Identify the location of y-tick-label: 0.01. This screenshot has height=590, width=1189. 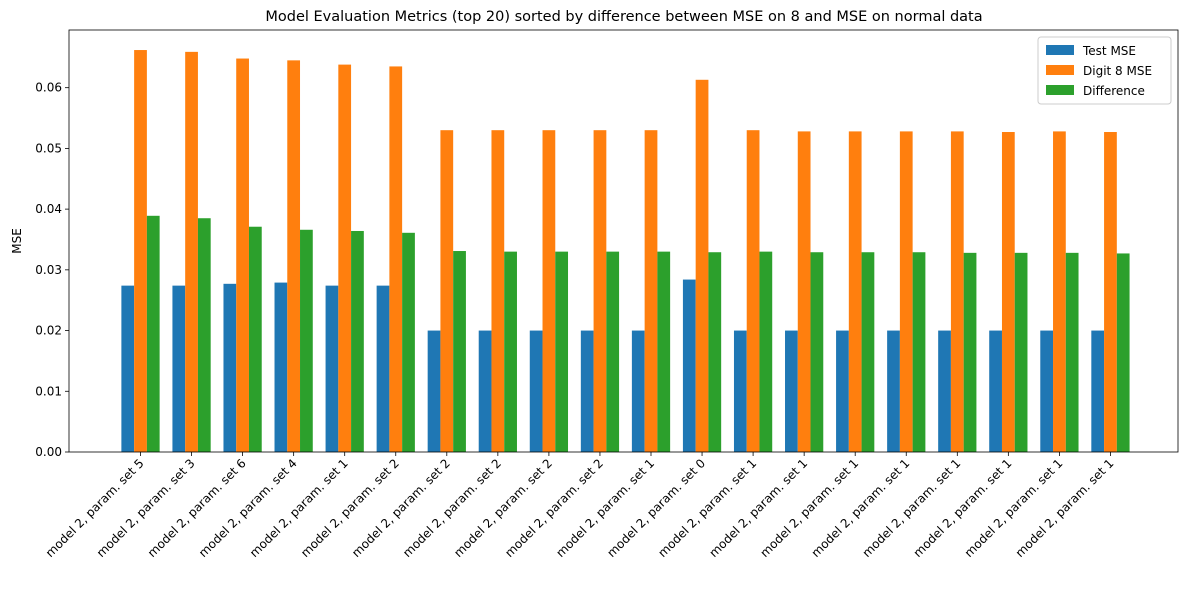
(48, 391).